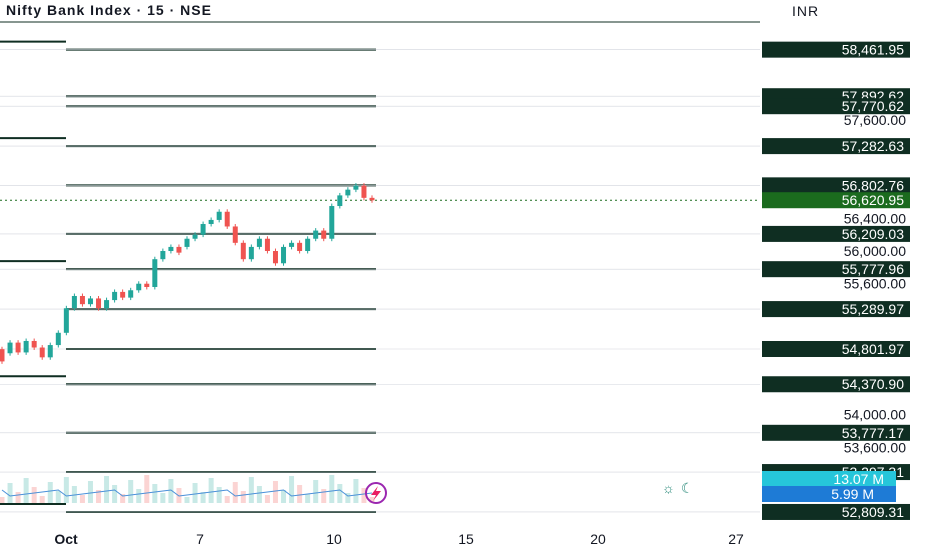 The height and width of the screenshot is (550, 932). I want to click on level-label: 55,777.96, so click(873, 269).